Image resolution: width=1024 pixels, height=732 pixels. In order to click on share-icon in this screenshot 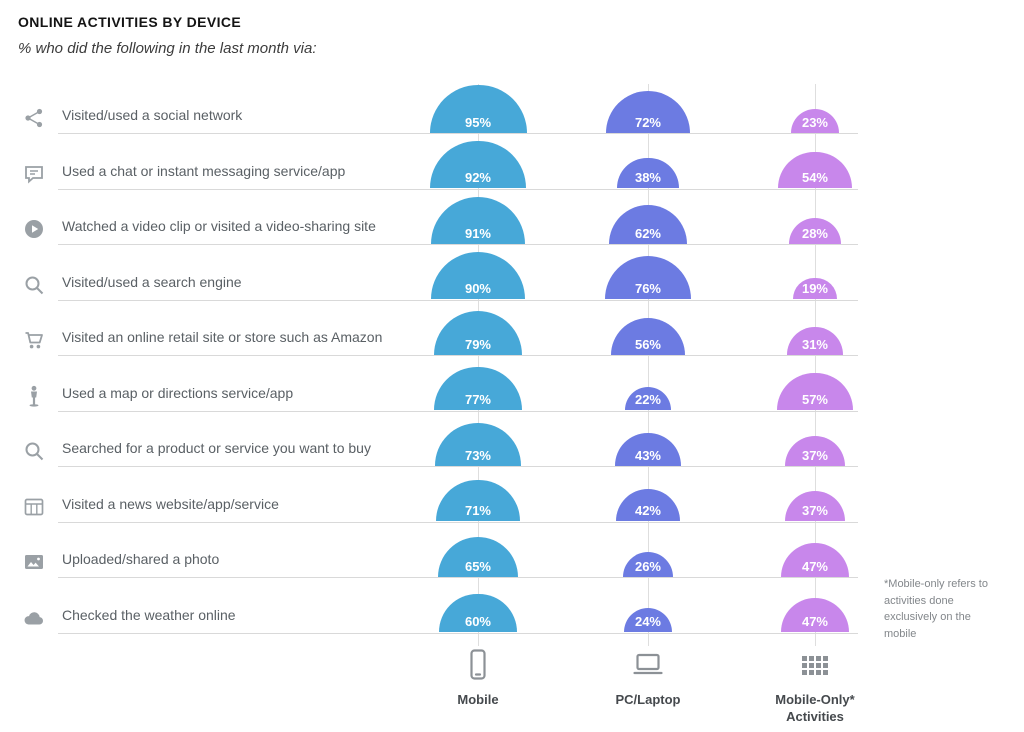, I will do `click(34, 118)`.